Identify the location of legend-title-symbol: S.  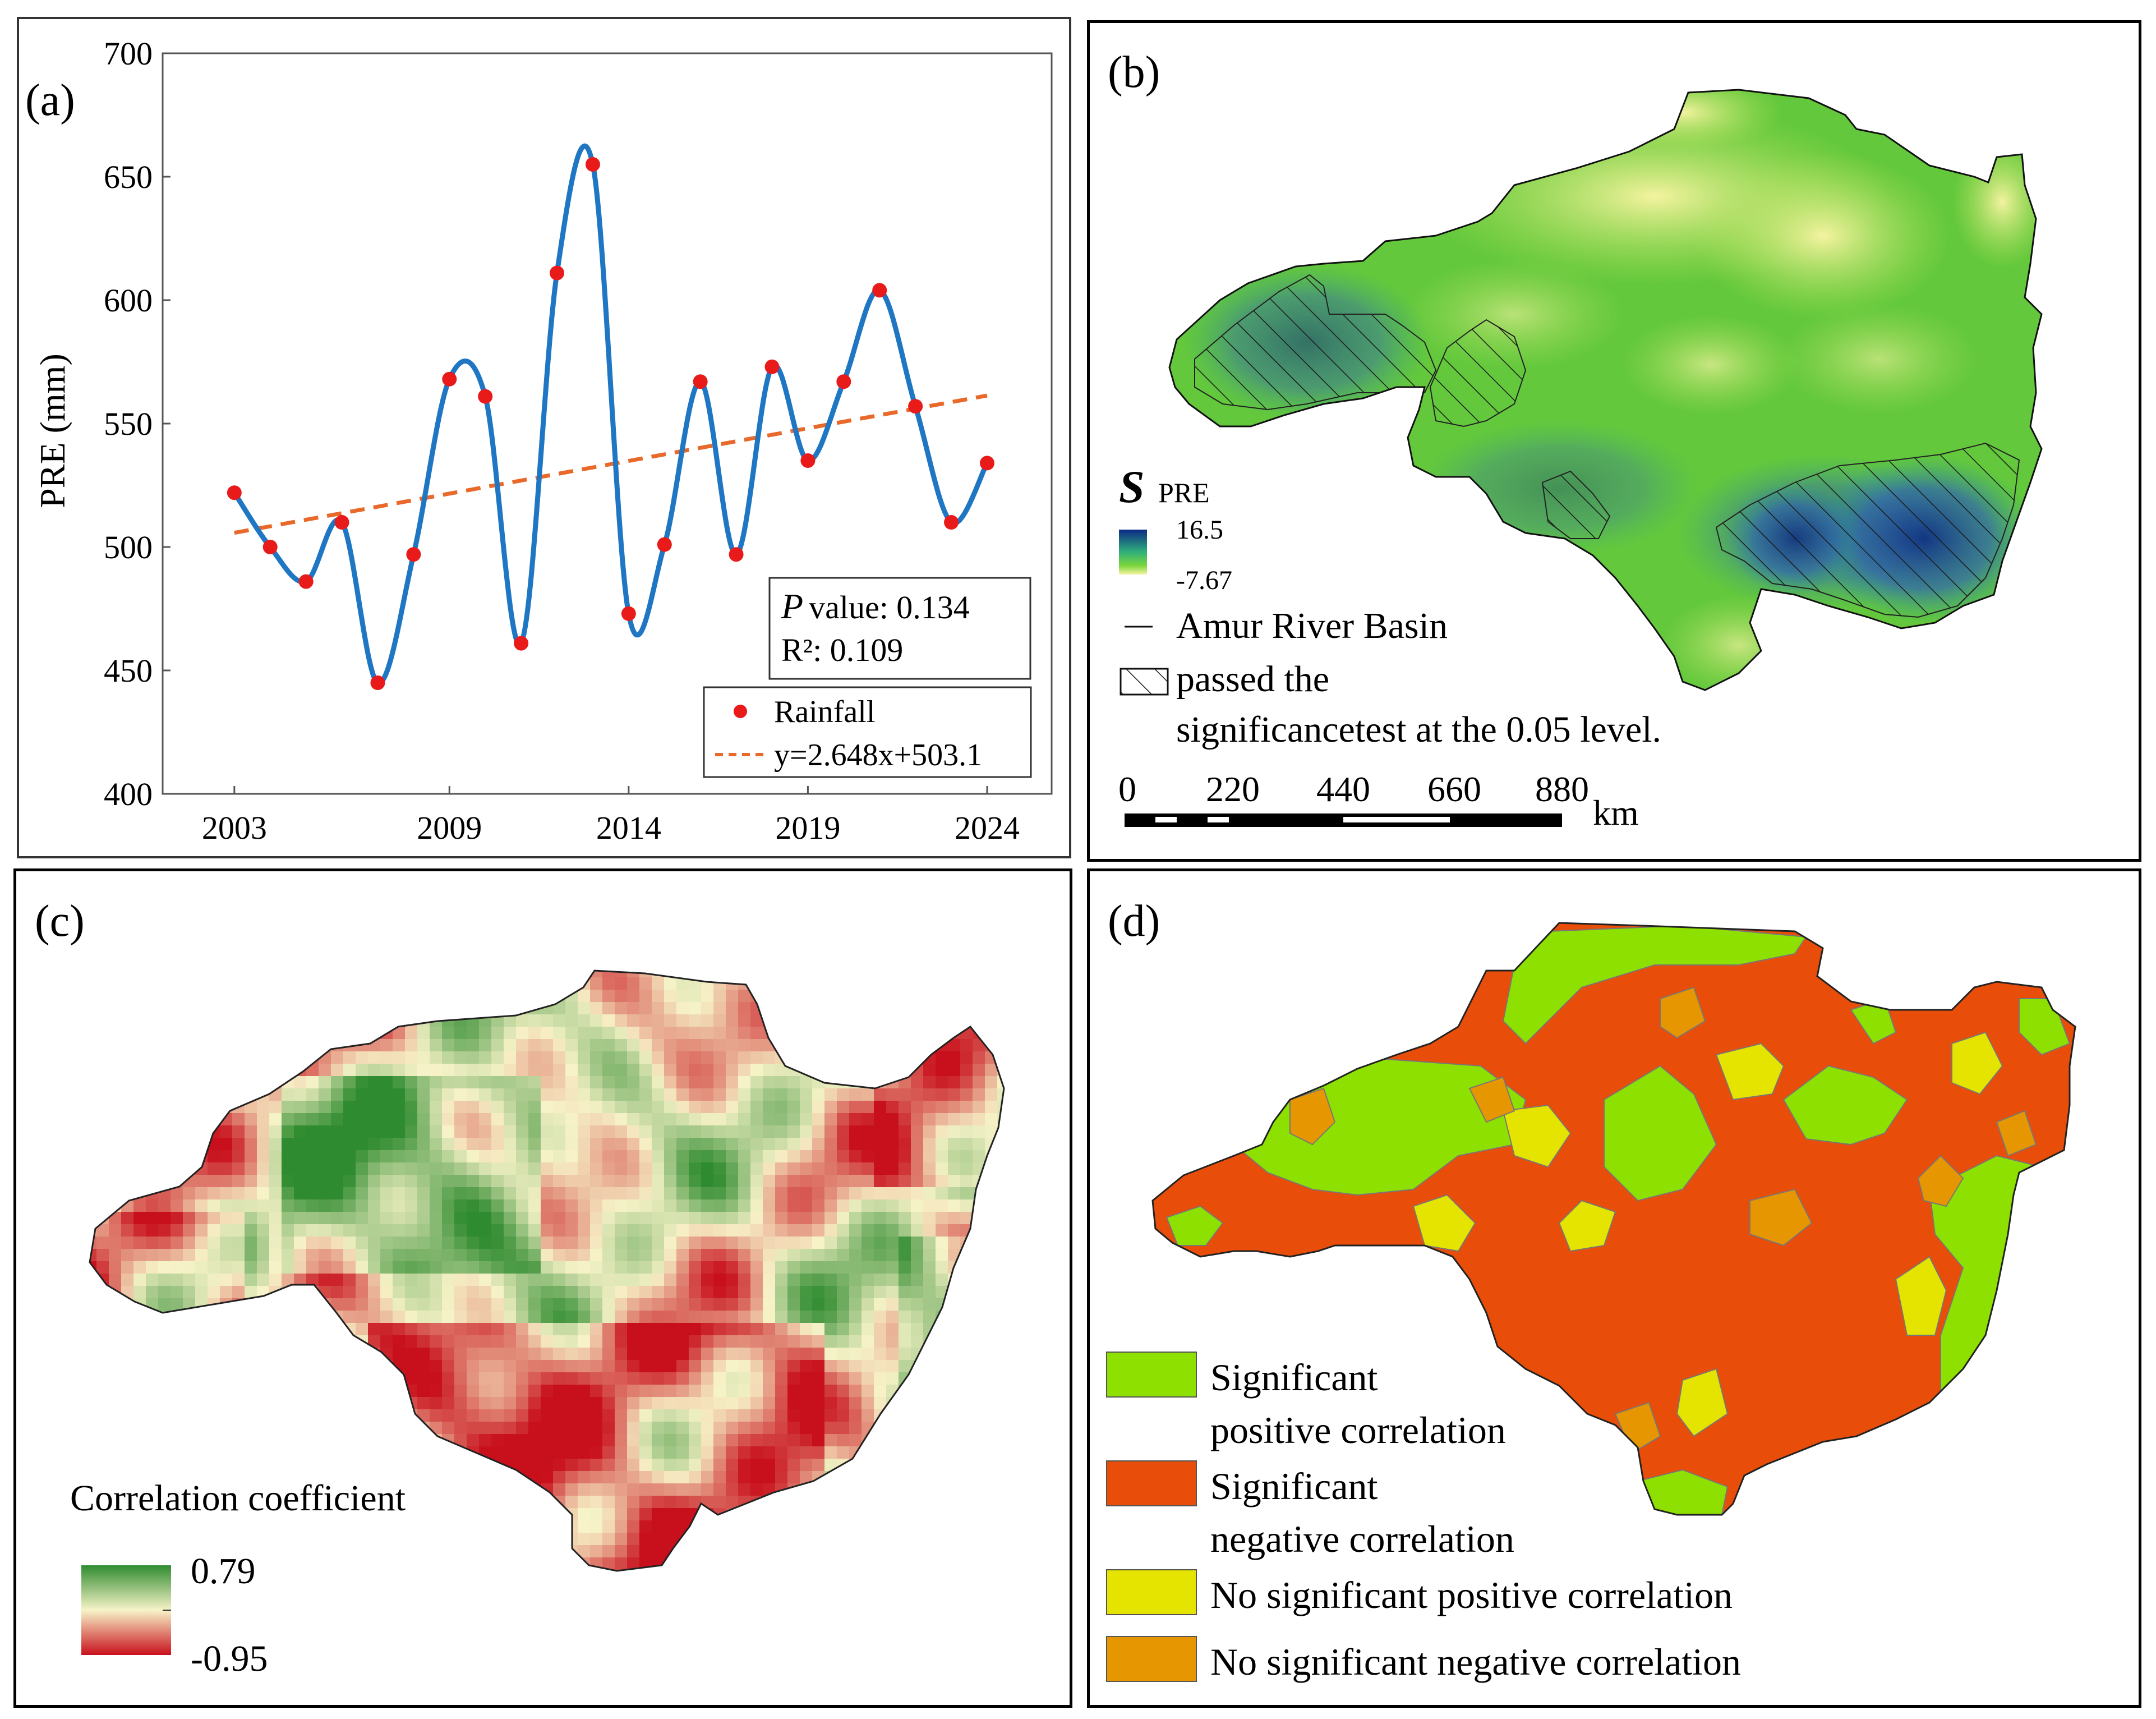
(1132, 486).